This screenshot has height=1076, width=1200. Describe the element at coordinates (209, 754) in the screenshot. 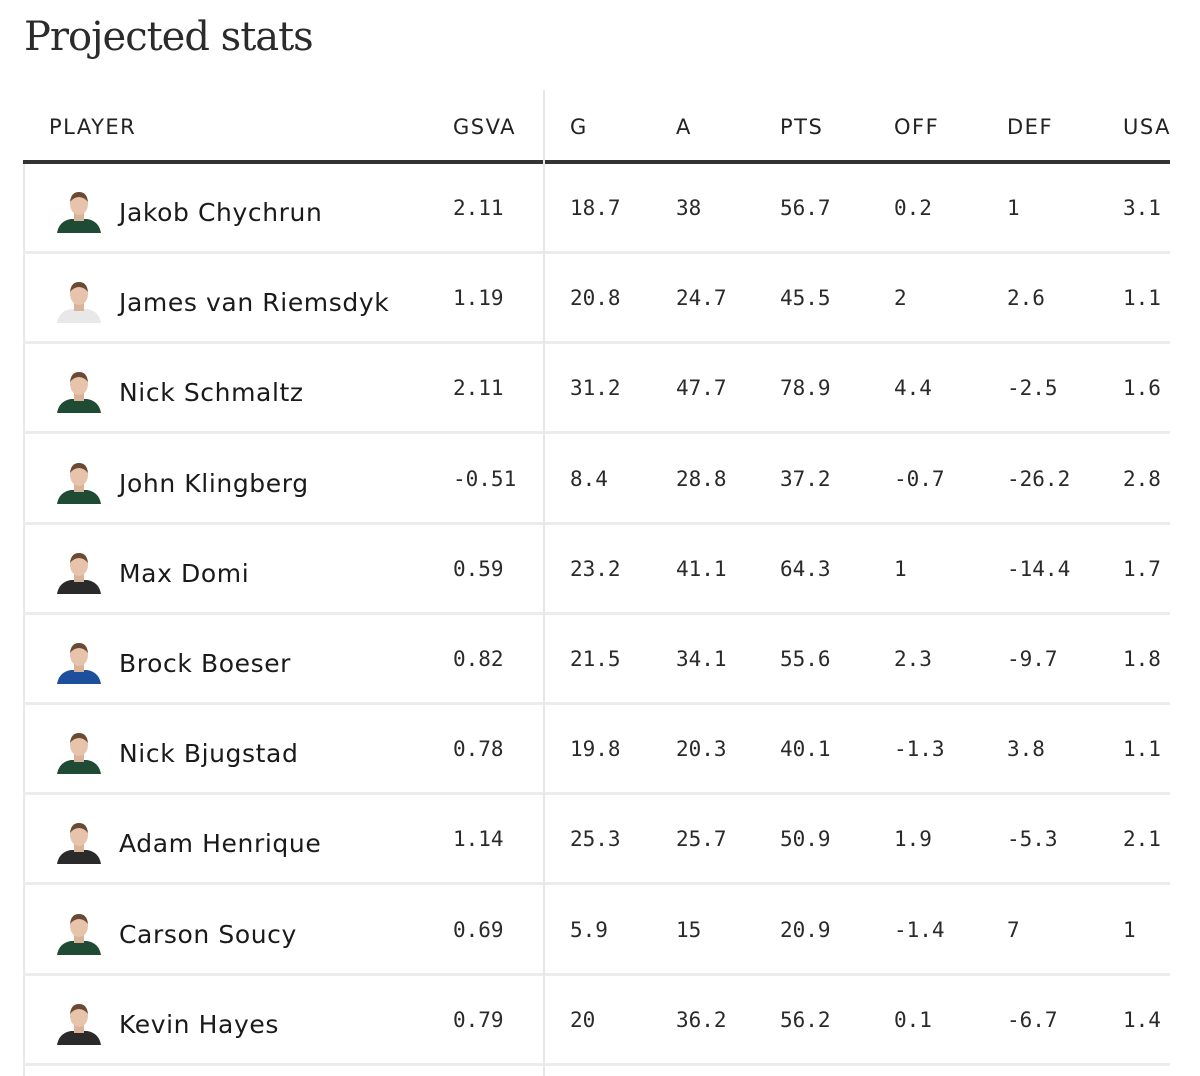

I see `player-name: Nick Bjugstad` at that location.